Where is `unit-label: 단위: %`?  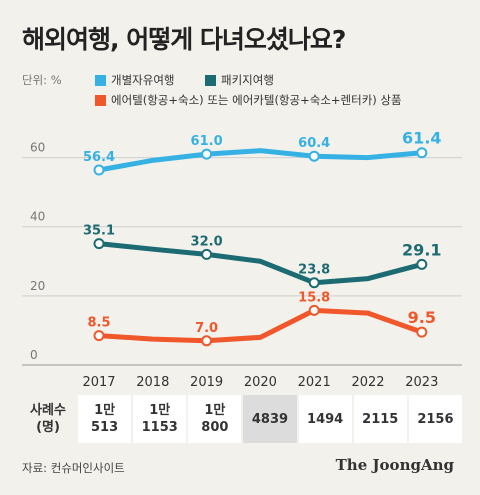 unit-label: 단위: % is located at coordinates (42, 80).